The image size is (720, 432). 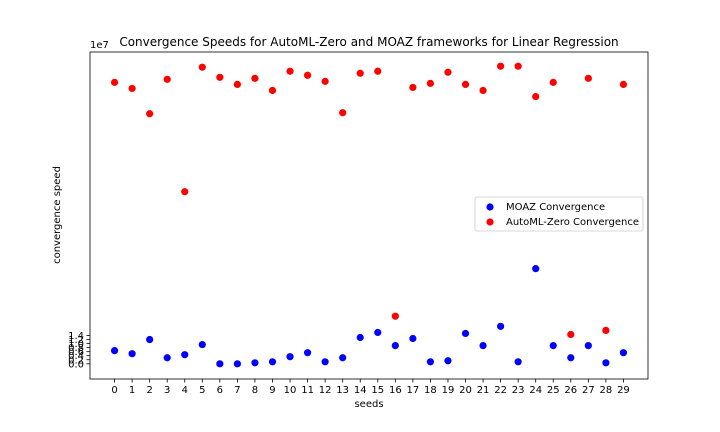 What do you see at coordinates (76, 340) in the screenshot?
I see `y-tick-label: 1.2` at bounding box center [76, 340].